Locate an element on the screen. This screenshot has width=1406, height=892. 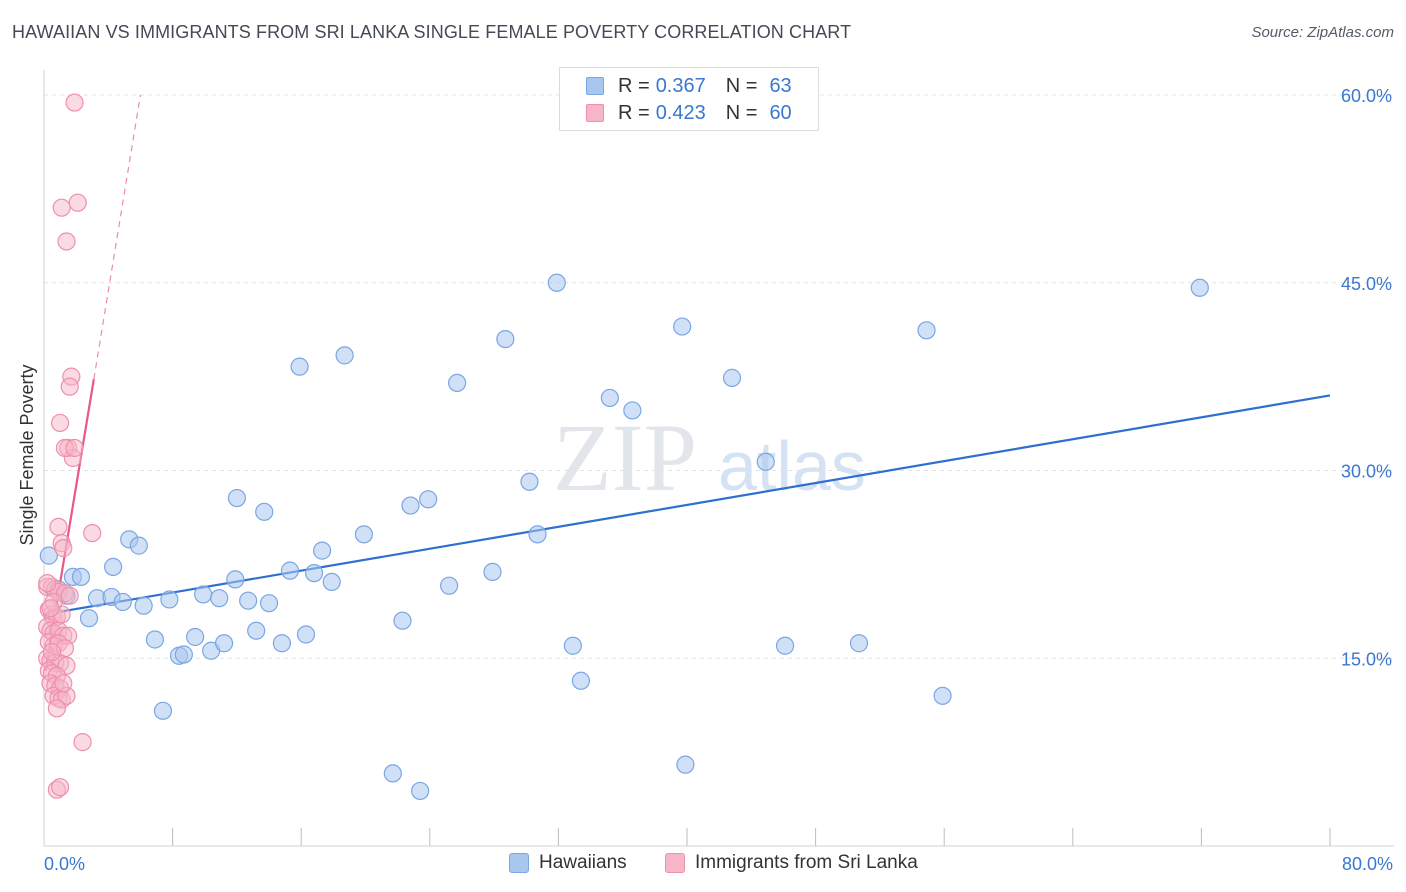
sri-lanka-trend-extension is located at coordinates (117, 237).